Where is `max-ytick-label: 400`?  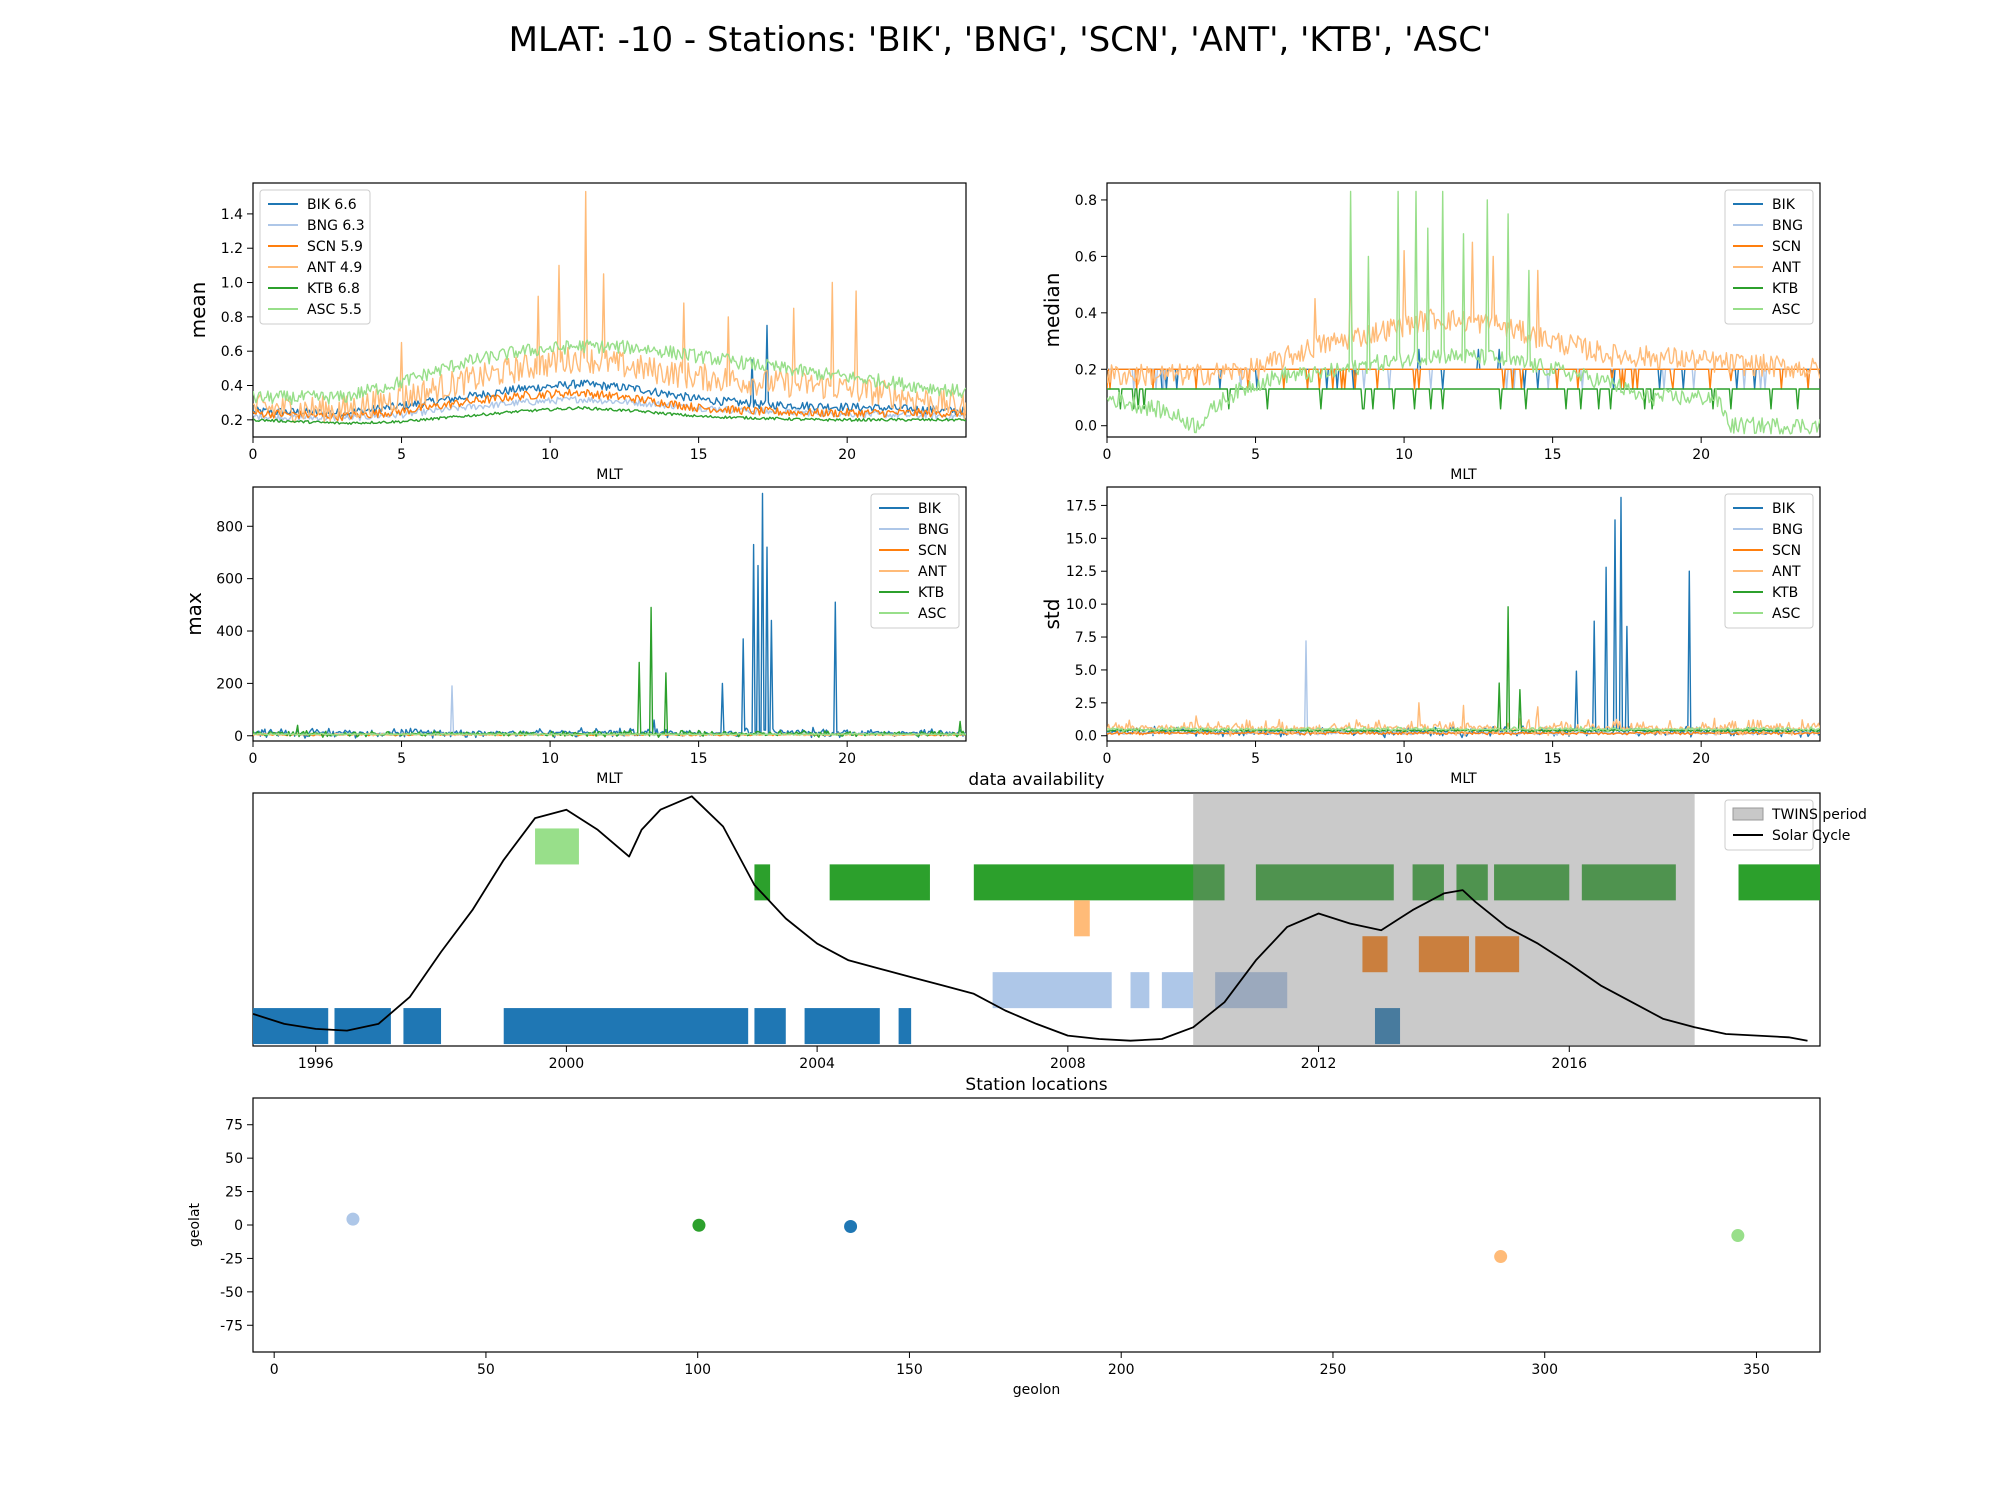 max-ytick-label: 400 is located at coordinates (229, 632).